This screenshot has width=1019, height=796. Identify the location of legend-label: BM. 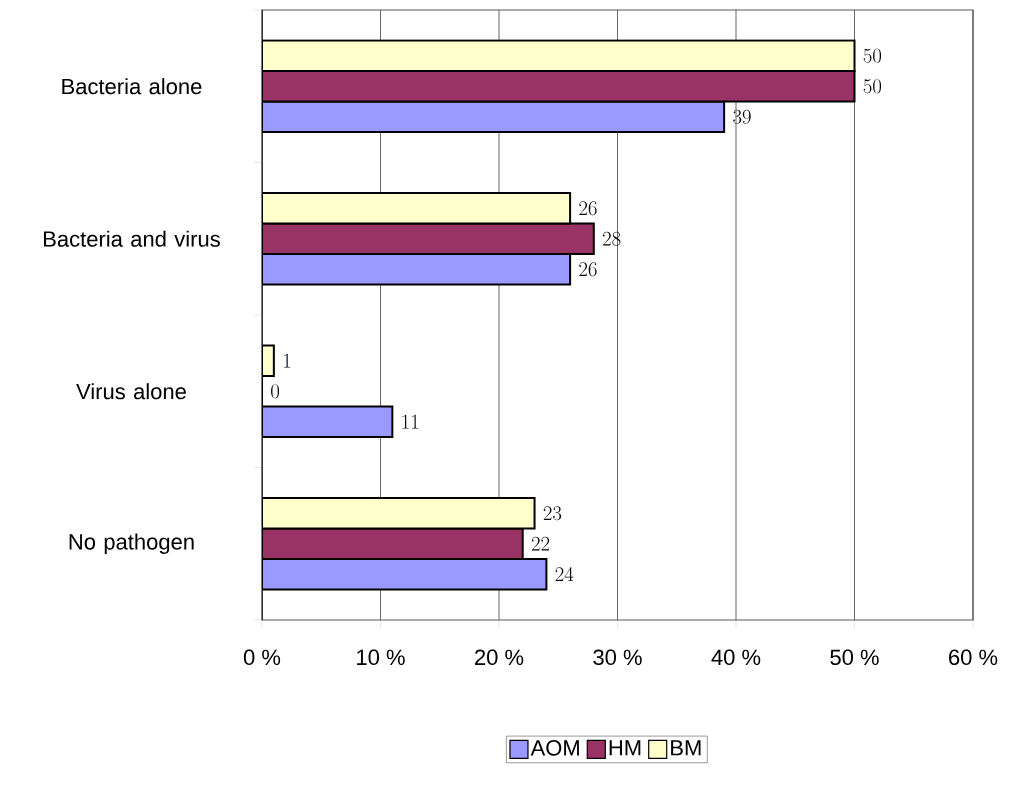
(686, 748).